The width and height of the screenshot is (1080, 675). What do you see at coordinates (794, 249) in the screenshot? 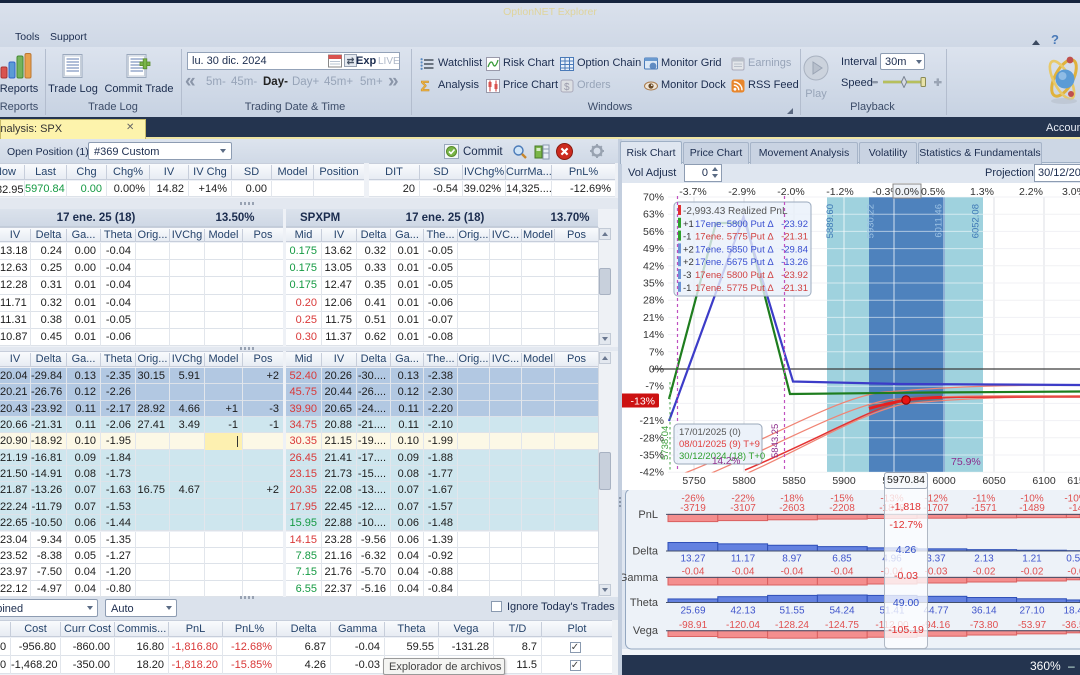
I see `svg-text: -29.84` at bounding box center [794, 249].